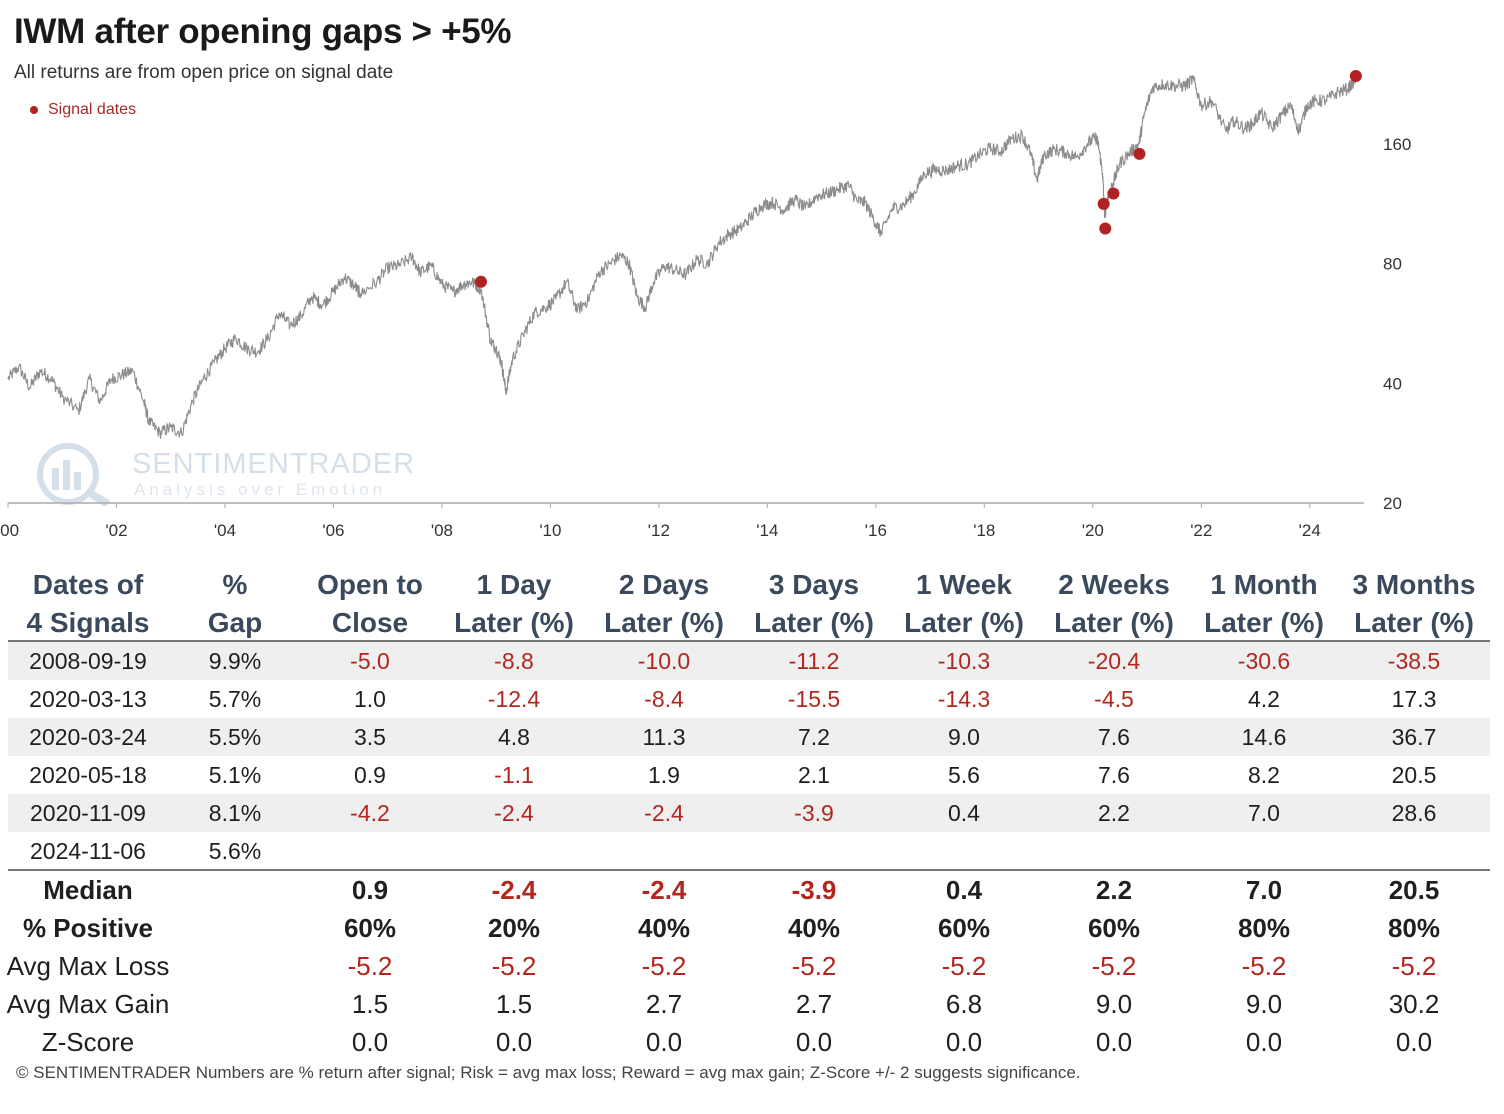  What do you see at coordinates (814, 699) in the screenshot?
I see `value-cell: -15.5` at bounding box center [814, 699].